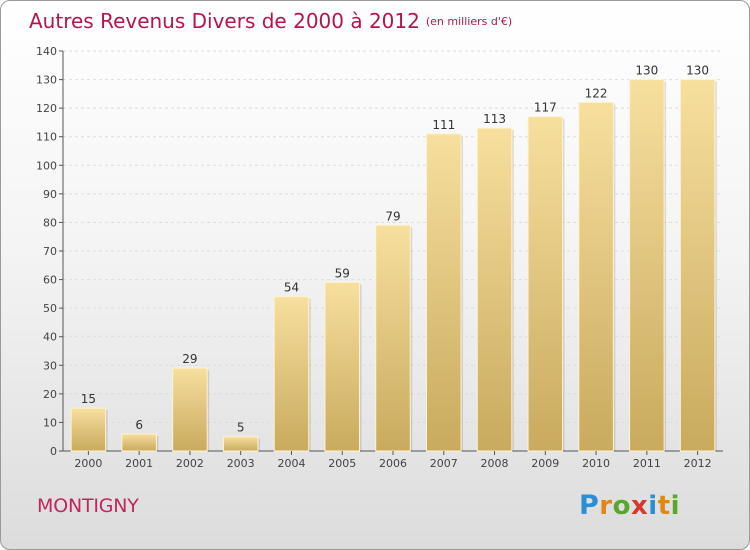 The image size is (750, 550). Describe the element at coordinates (545, 463) in the screenshot. I see `x-tick-label: 2009` at that location.